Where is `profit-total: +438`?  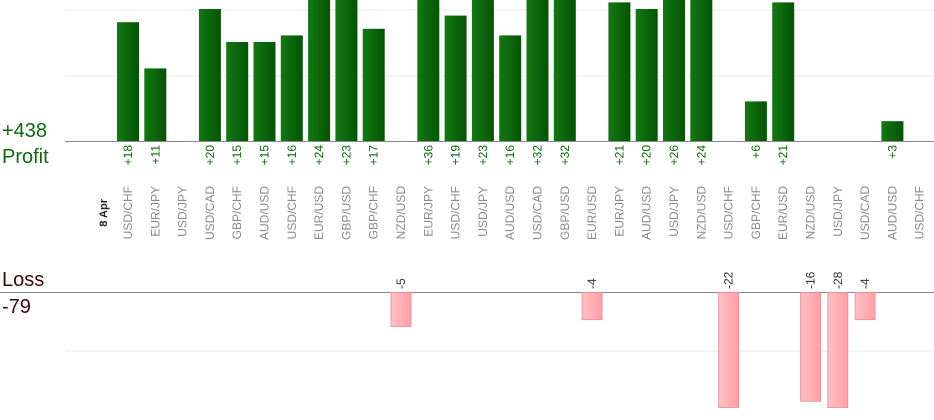 profit-total: +438 is located at coordinates (25, 131).